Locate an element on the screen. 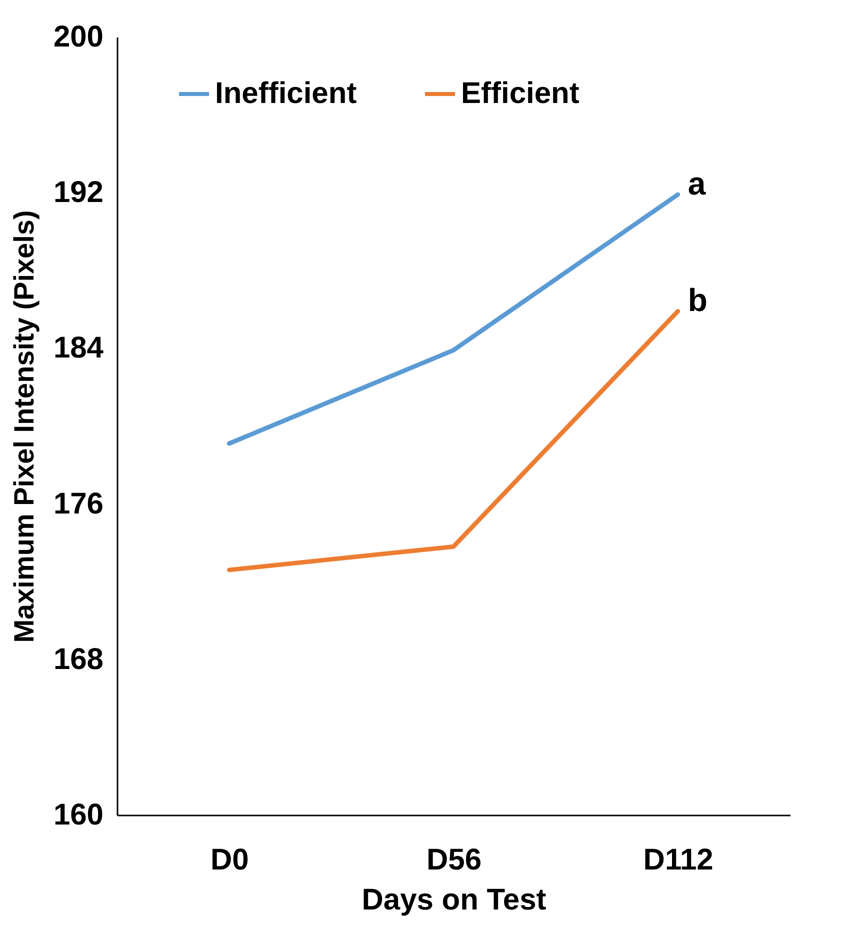 The width and height of the screenshot is (856, 929). x-axis-title: Days on Test is located at coordinates (454, 900).